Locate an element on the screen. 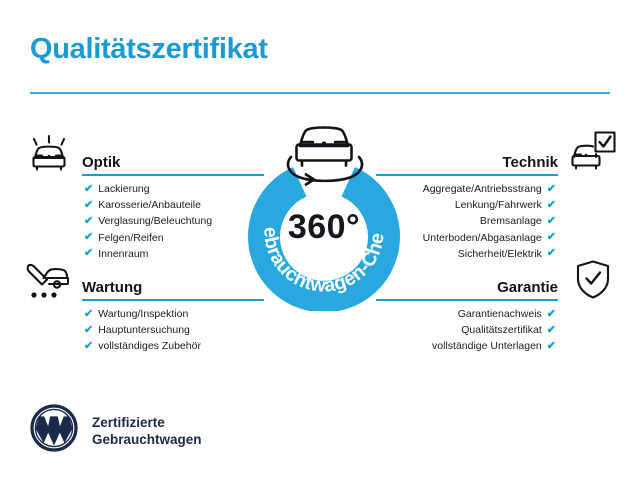  section-optik-divider is located at coordinates (173, 175).